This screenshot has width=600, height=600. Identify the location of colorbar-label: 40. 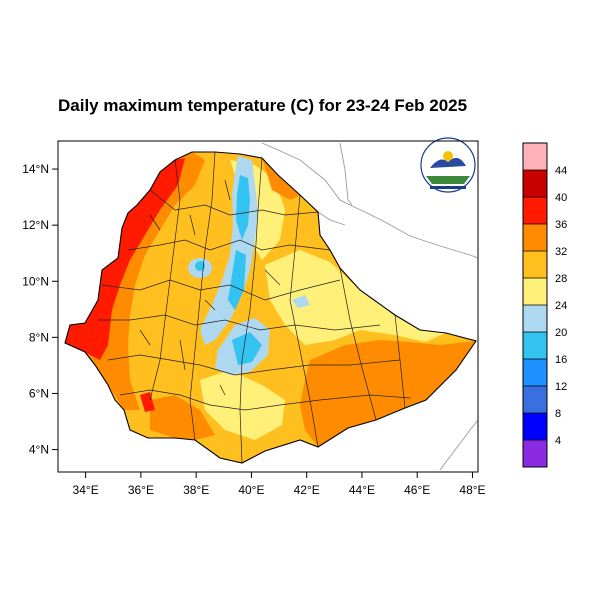
(561, 198).